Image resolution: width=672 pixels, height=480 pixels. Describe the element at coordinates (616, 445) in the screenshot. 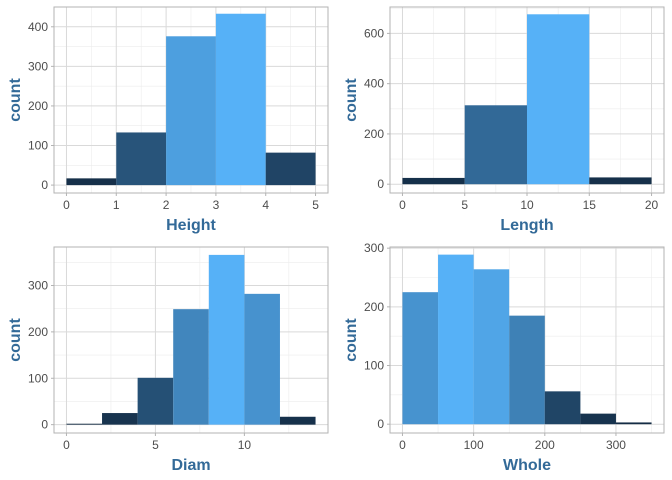

I see `x-tick-label: 300` at that location.